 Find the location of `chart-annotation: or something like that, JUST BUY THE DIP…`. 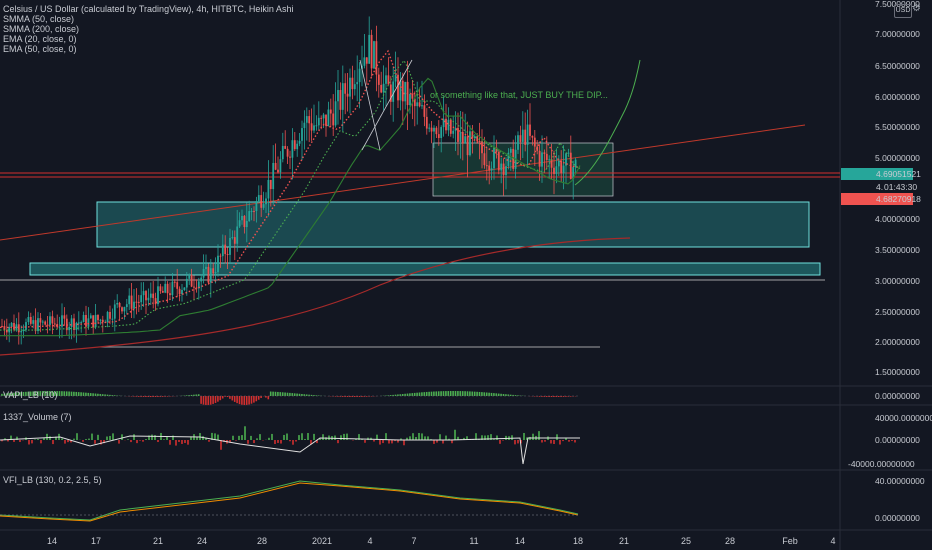

chart-annotation: or something like that, JUST BUY THE DIP… is located at coordinates (519, 95).